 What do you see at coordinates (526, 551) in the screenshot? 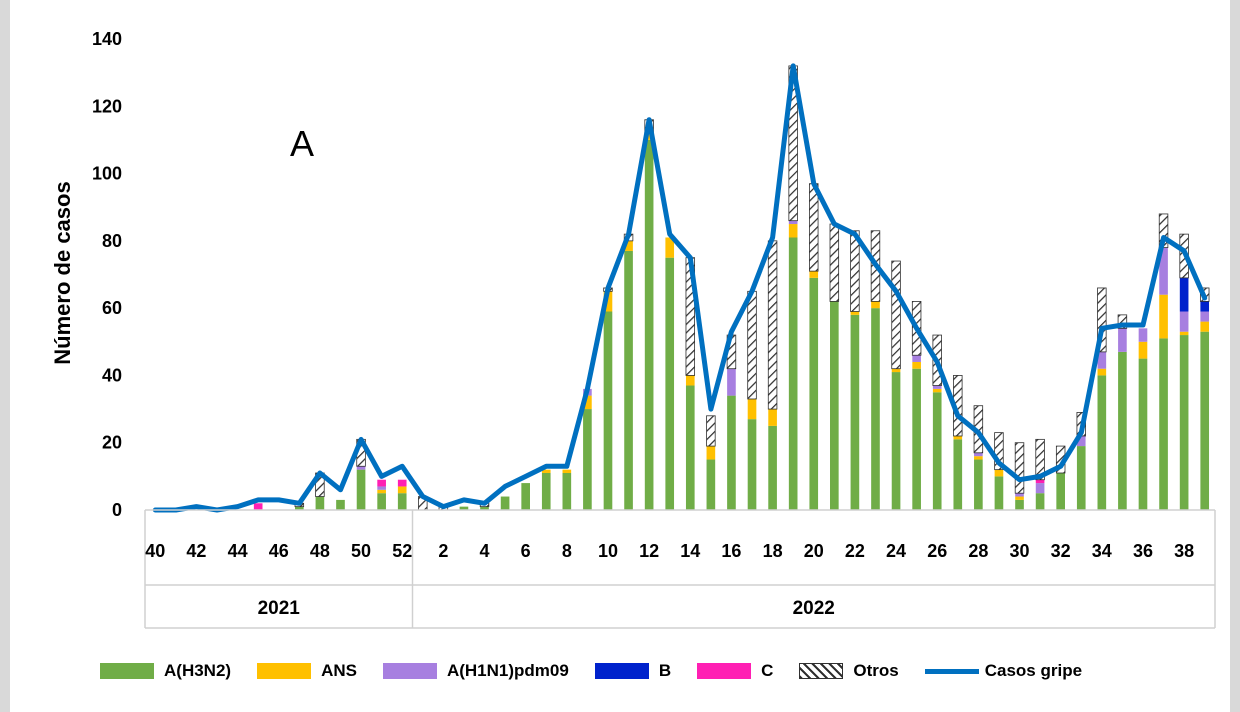
I see `x-tick-label: 6` at bounding box center [526, 551].